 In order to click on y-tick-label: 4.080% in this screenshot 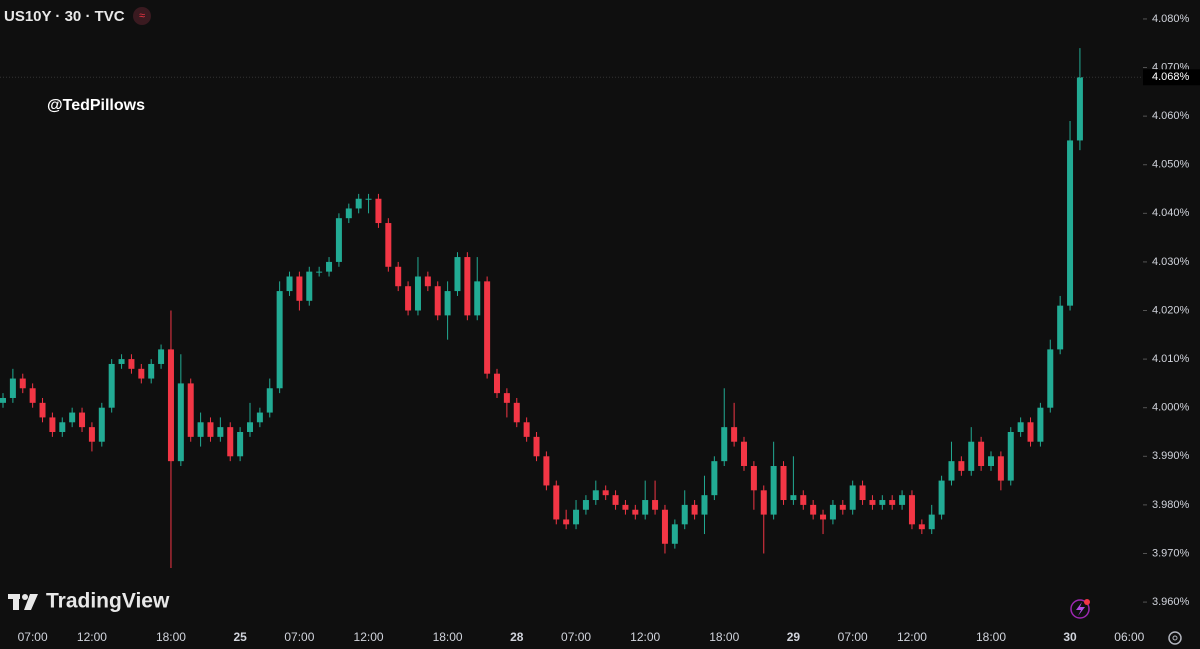, I will do `click(1171, 19)`.